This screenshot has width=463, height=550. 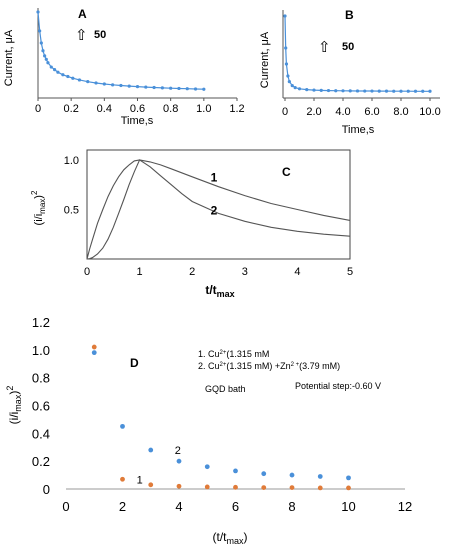 I want to click on panel-c-series-1-line, so click(x=218, y=209).